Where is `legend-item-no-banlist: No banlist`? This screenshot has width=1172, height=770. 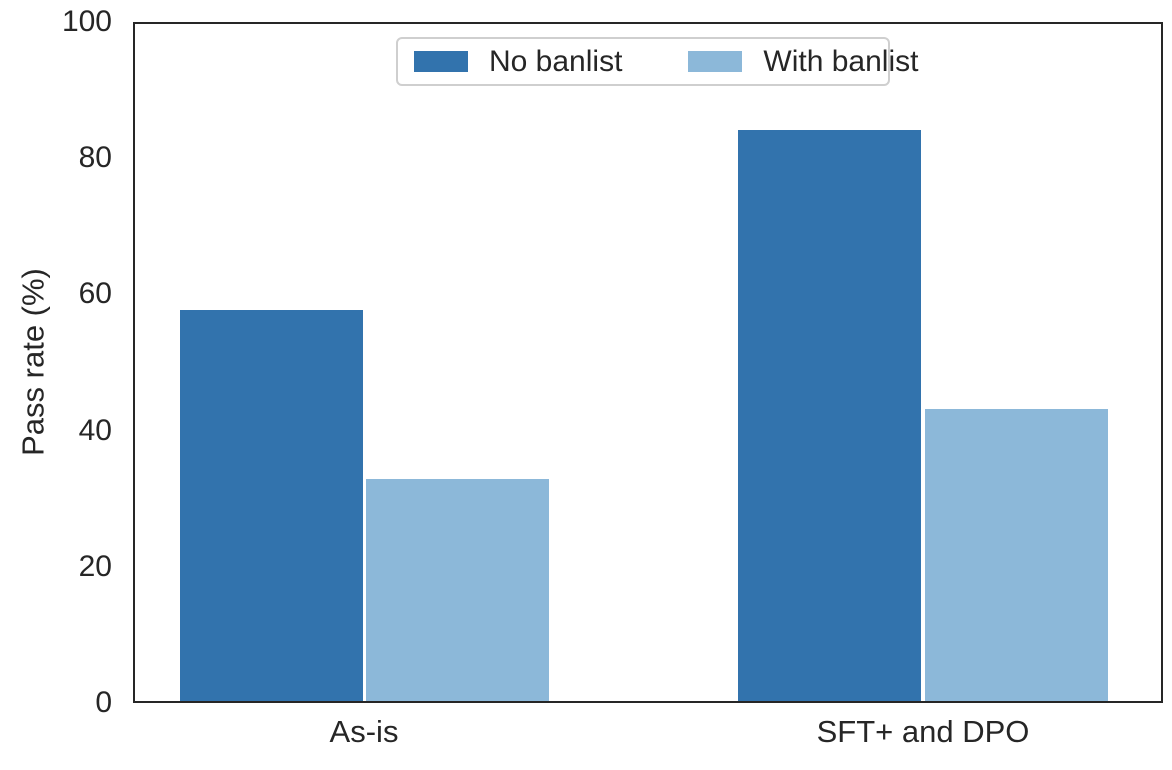 legend-item-no-banlist: No banlist is located at coordinates (518, 61).